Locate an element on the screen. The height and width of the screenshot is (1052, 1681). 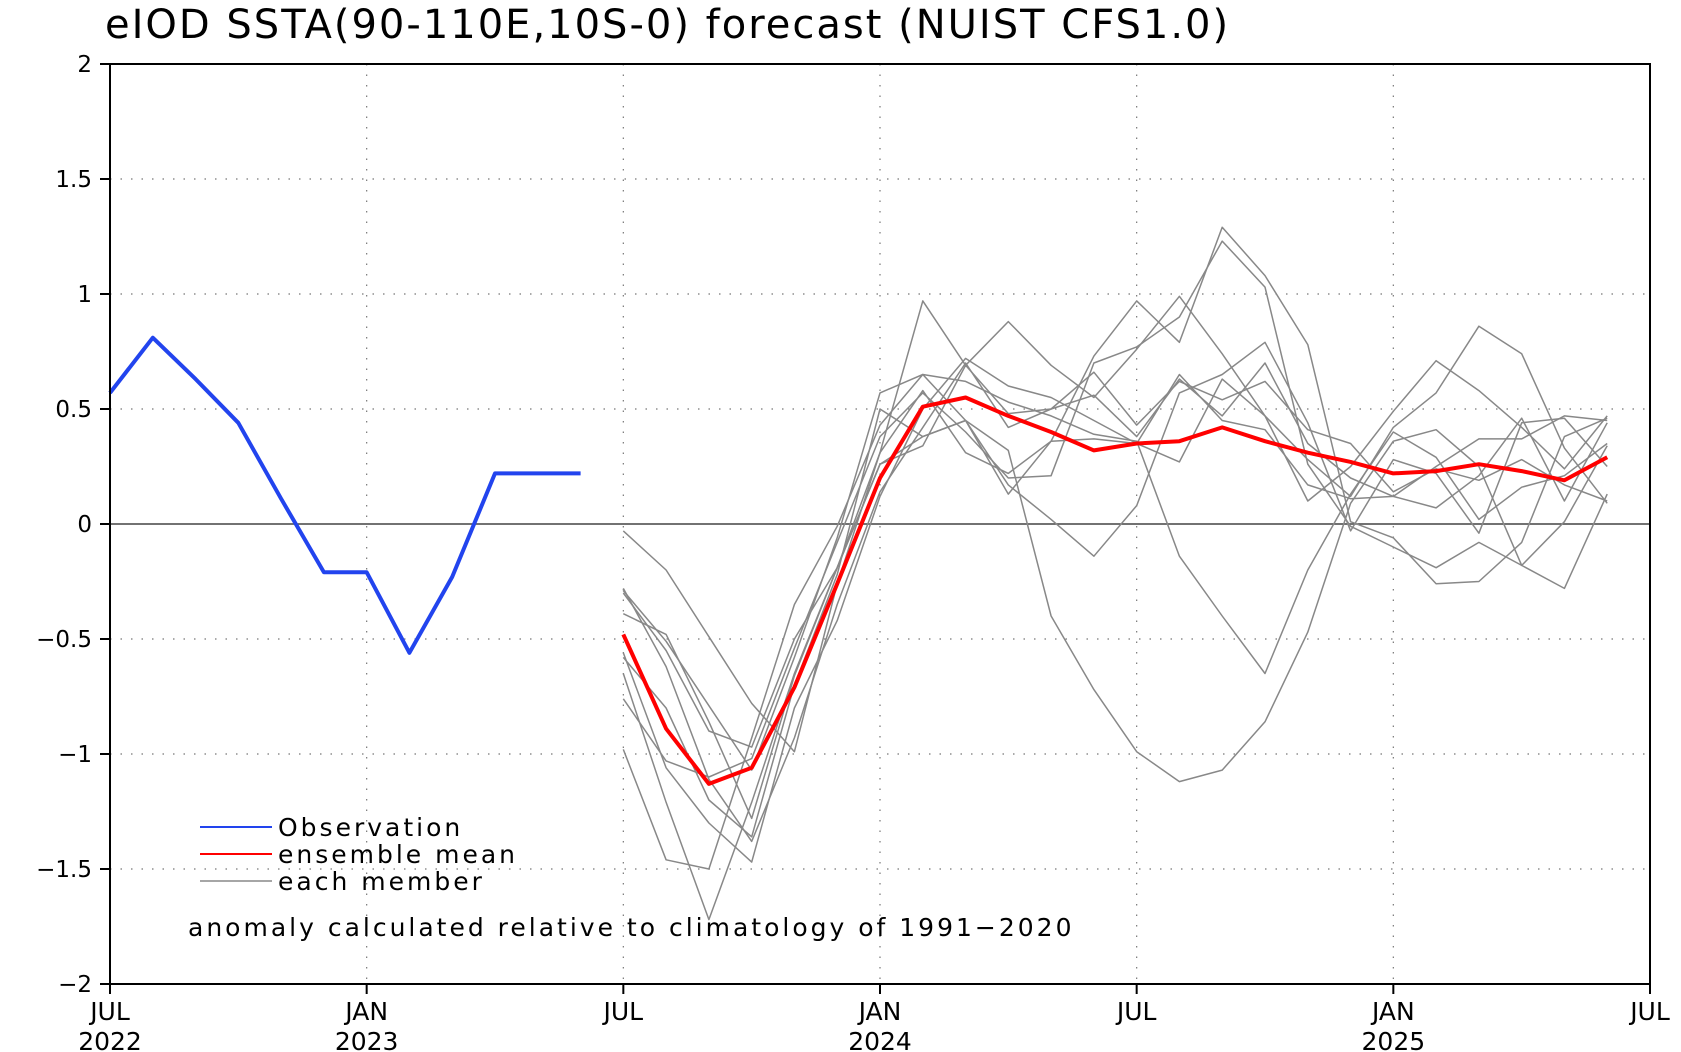
x-tick-year-label: 2023 is located at coordinates (367, 1039).